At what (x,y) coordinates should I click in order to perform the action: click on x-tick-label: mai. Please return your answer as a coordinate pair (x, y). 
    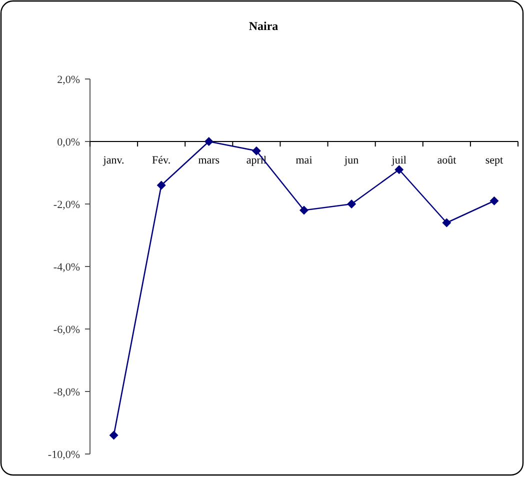
    Looking at the image, I should click on (304, 160).